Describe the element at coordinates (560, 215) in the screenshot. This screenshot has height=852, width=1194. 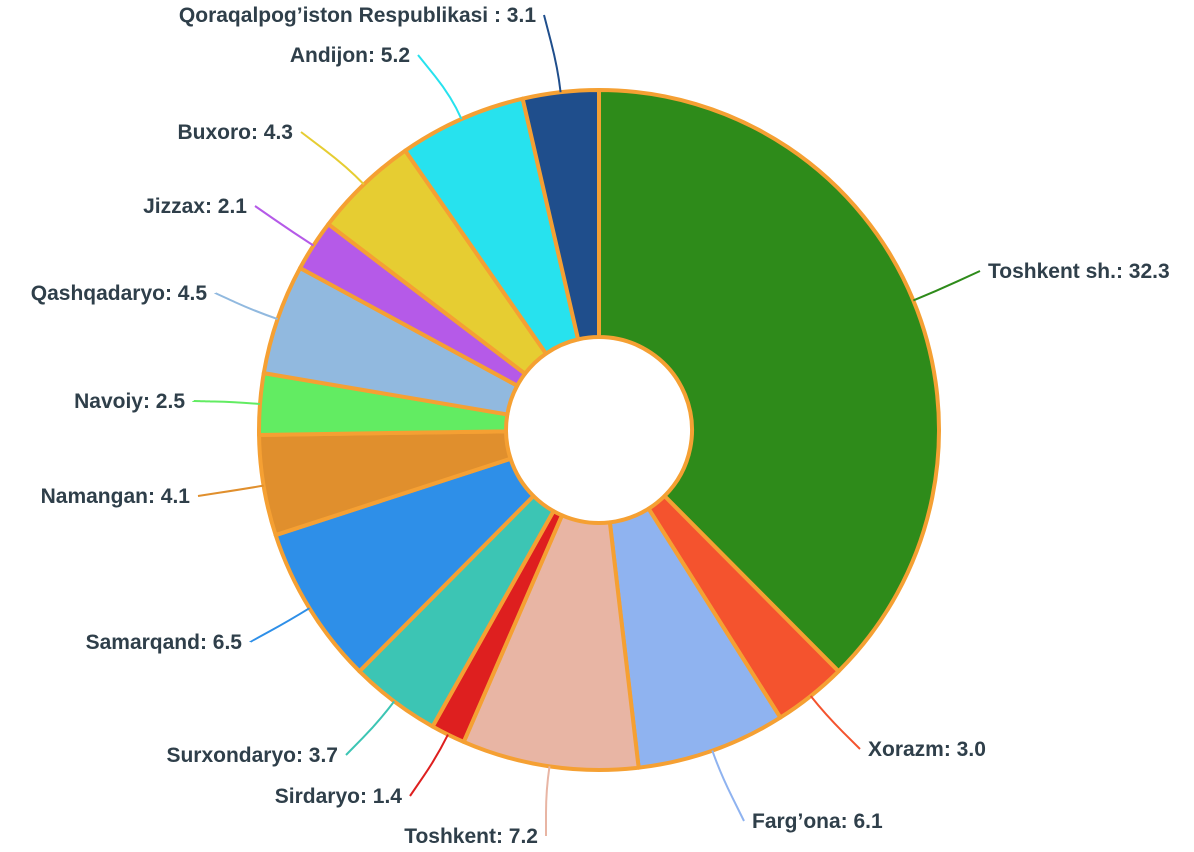
I see `slice-qoraqalpogiston-respublikasi` at that location.